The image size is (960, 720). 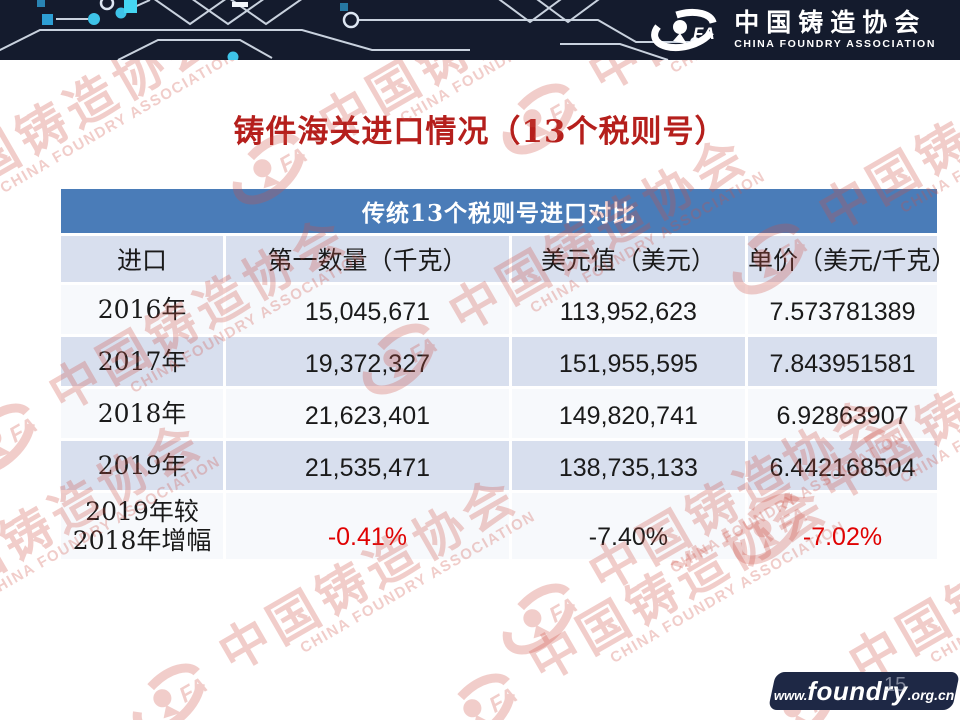 I want to click on footer-url-badge: www.foundry.org.cn, so click(x=863, y=691).